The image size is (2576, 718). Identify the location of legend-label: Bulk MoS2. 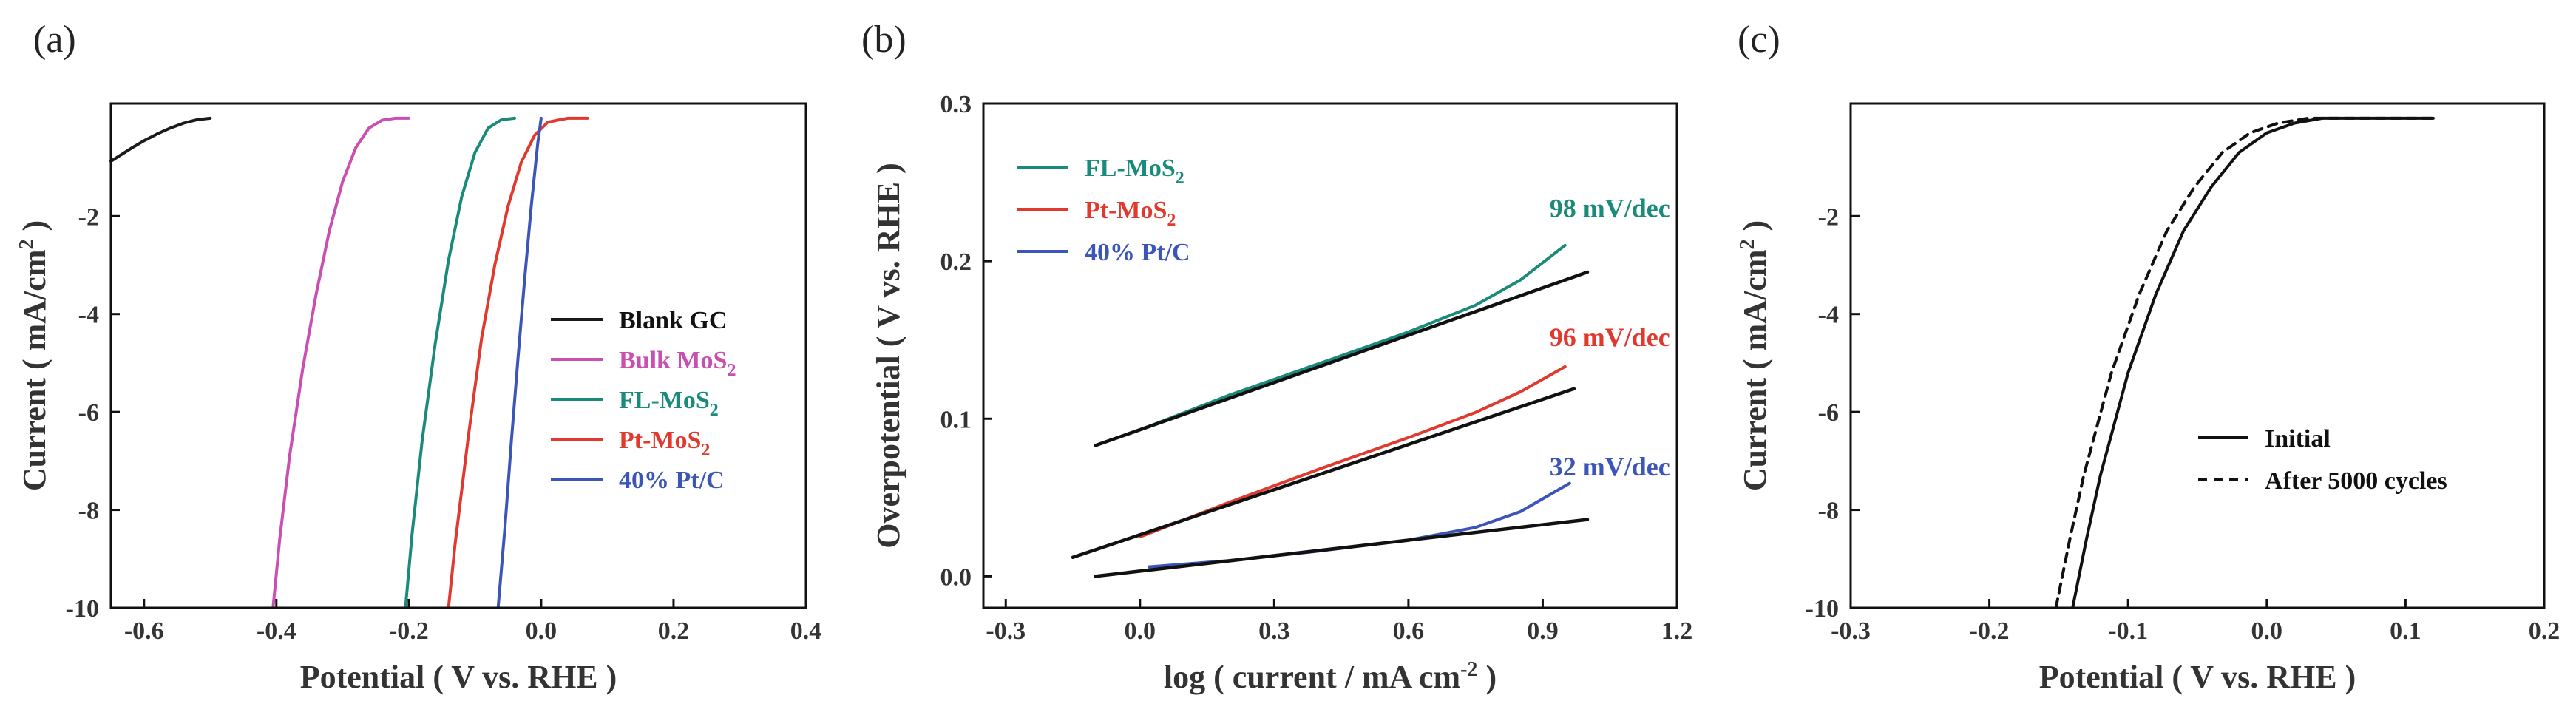
(677, 363).